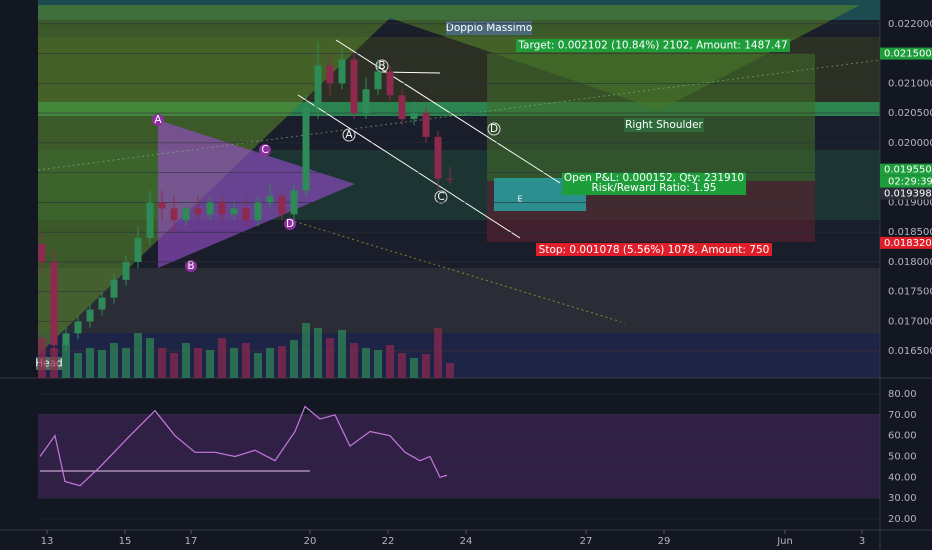 This screenshot has height=550, width=932. I want to click on y-tick-label: 0.017000, so click(910, 321).